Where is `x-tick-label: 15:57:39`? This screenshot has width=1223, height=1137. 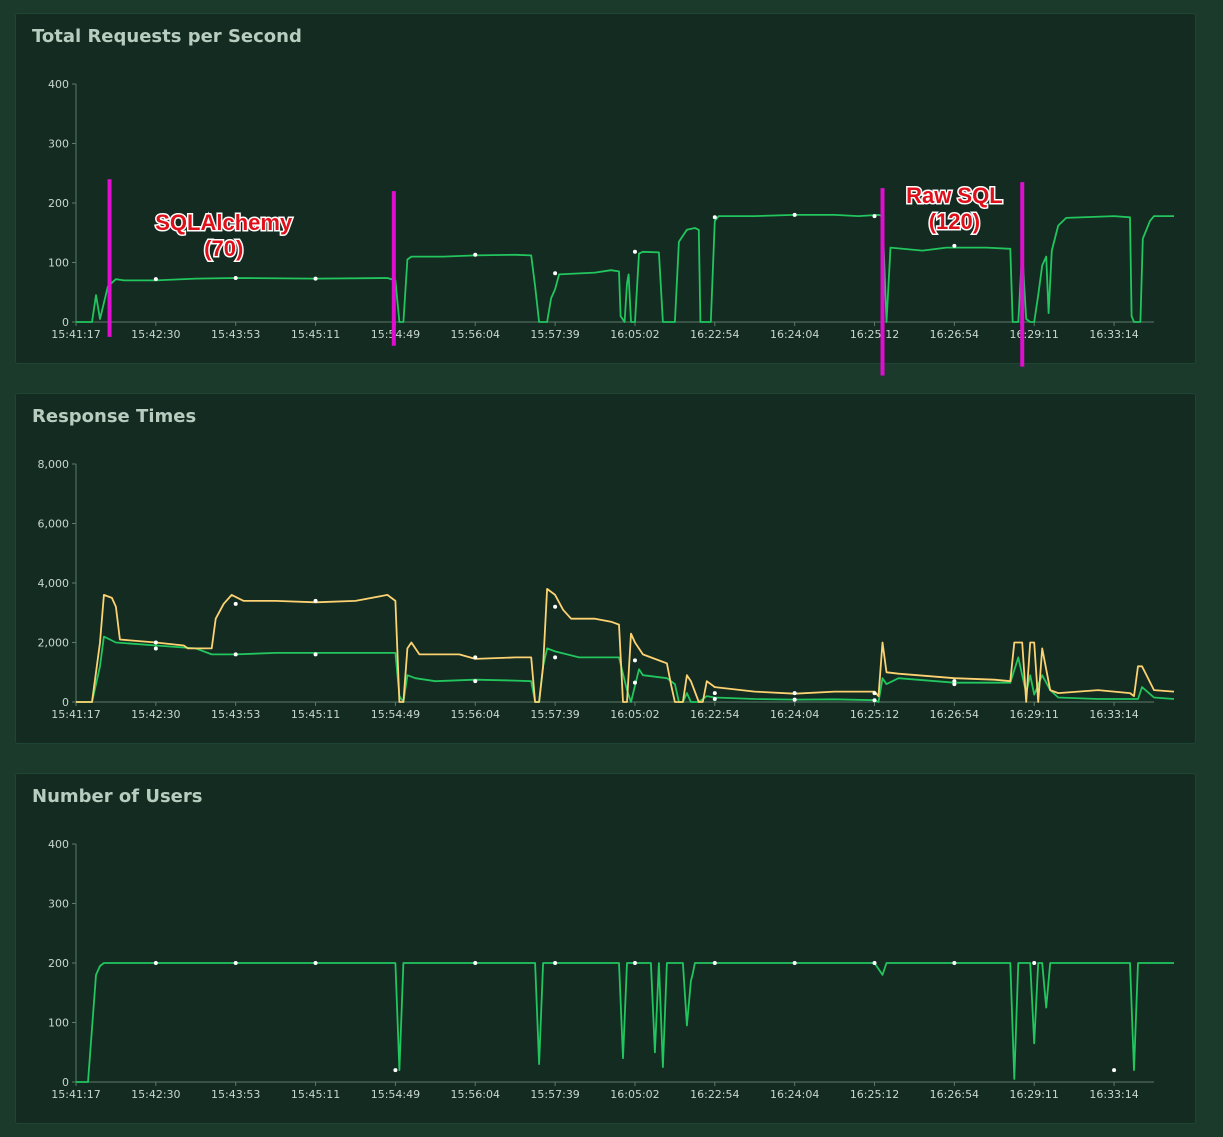 x-tick-label: 15:57:39 is located at coordinates (554, 714).